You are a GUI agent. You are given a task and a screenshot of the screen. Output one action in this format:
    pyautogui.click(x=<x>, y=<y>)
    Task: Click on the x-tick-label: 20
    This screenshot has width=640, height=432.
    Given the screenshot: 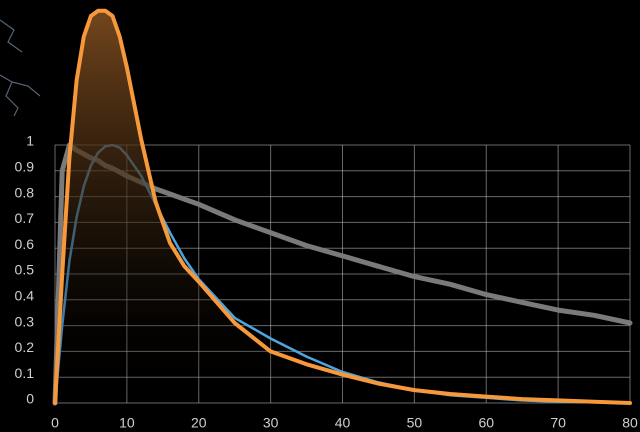 What is the action you would take?
    pyautogui.click(x=199, y=423)
    